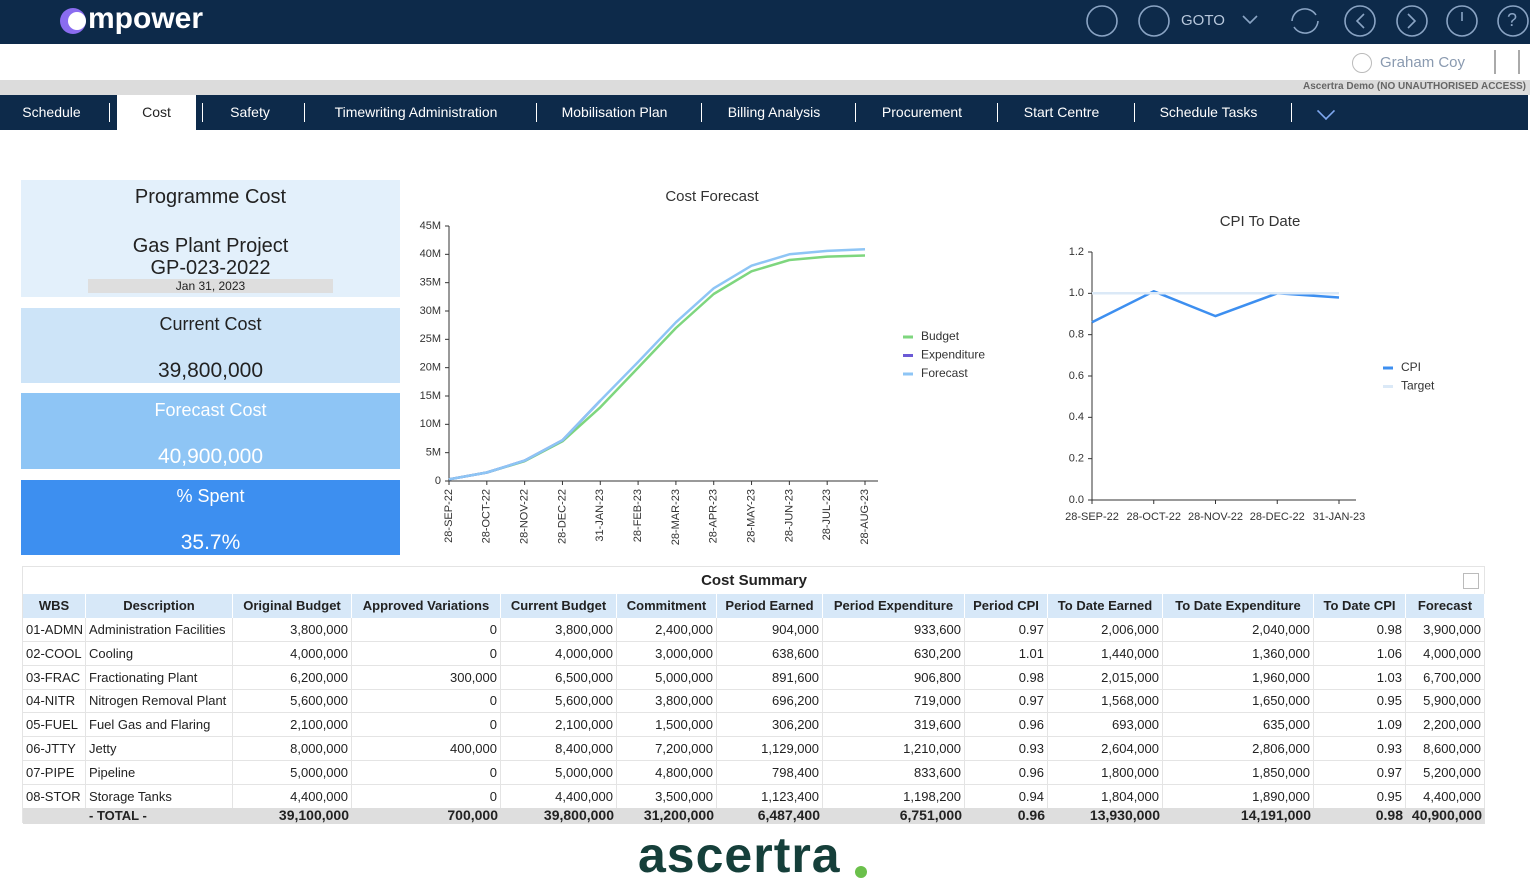 The width and height of the screenshot is (1530, 884). I want to click on column-header: Approved Variations, so click(426, 606).